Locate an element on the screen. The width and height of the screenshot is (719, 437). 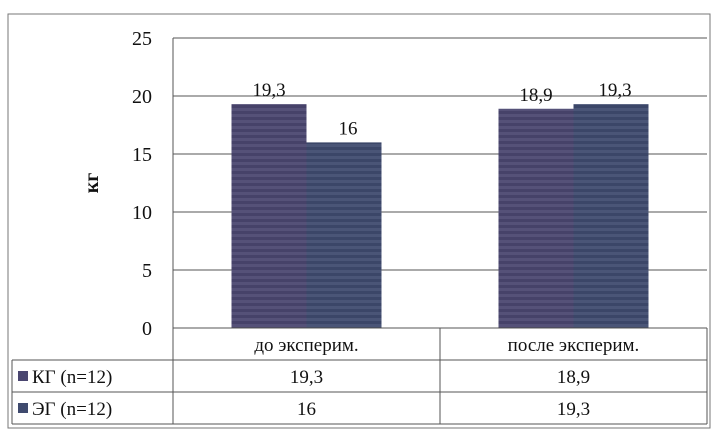
y-tick-label: 0 is located at coordinates (147, 329).